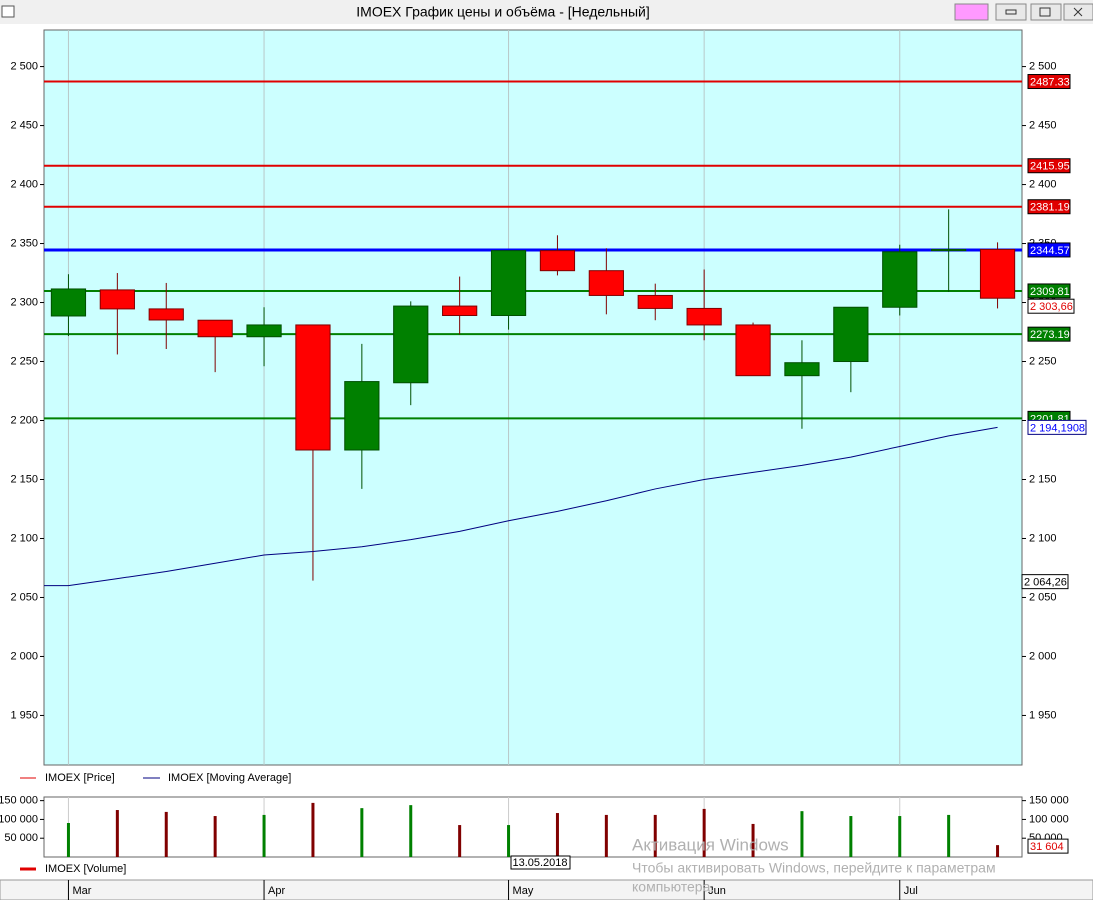 The height and width of the screenshot is (900, 1093). What do you see at coordinates (1045, 583) in the screenshot?
I see `min-price-label: 2 064,26` at bounding box center [1045, 583].